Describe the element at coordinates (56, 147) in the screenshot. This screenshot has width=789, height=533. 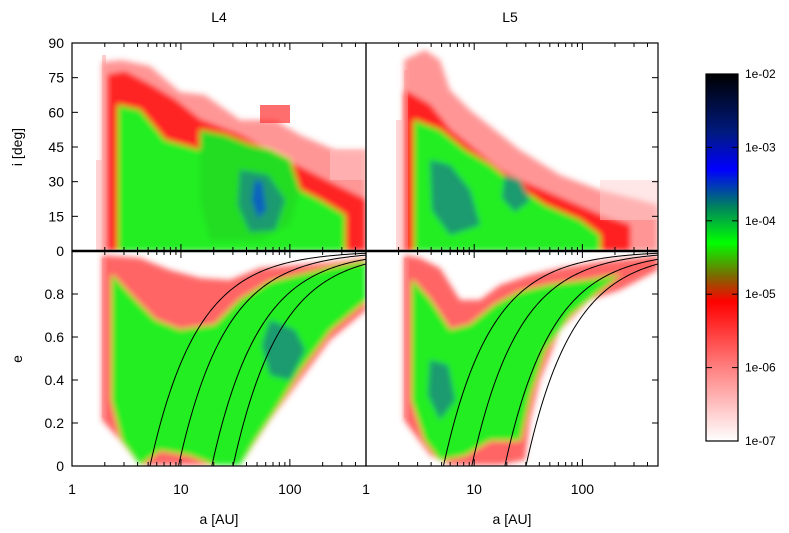
I see `y-tick-label: 45` at that location.